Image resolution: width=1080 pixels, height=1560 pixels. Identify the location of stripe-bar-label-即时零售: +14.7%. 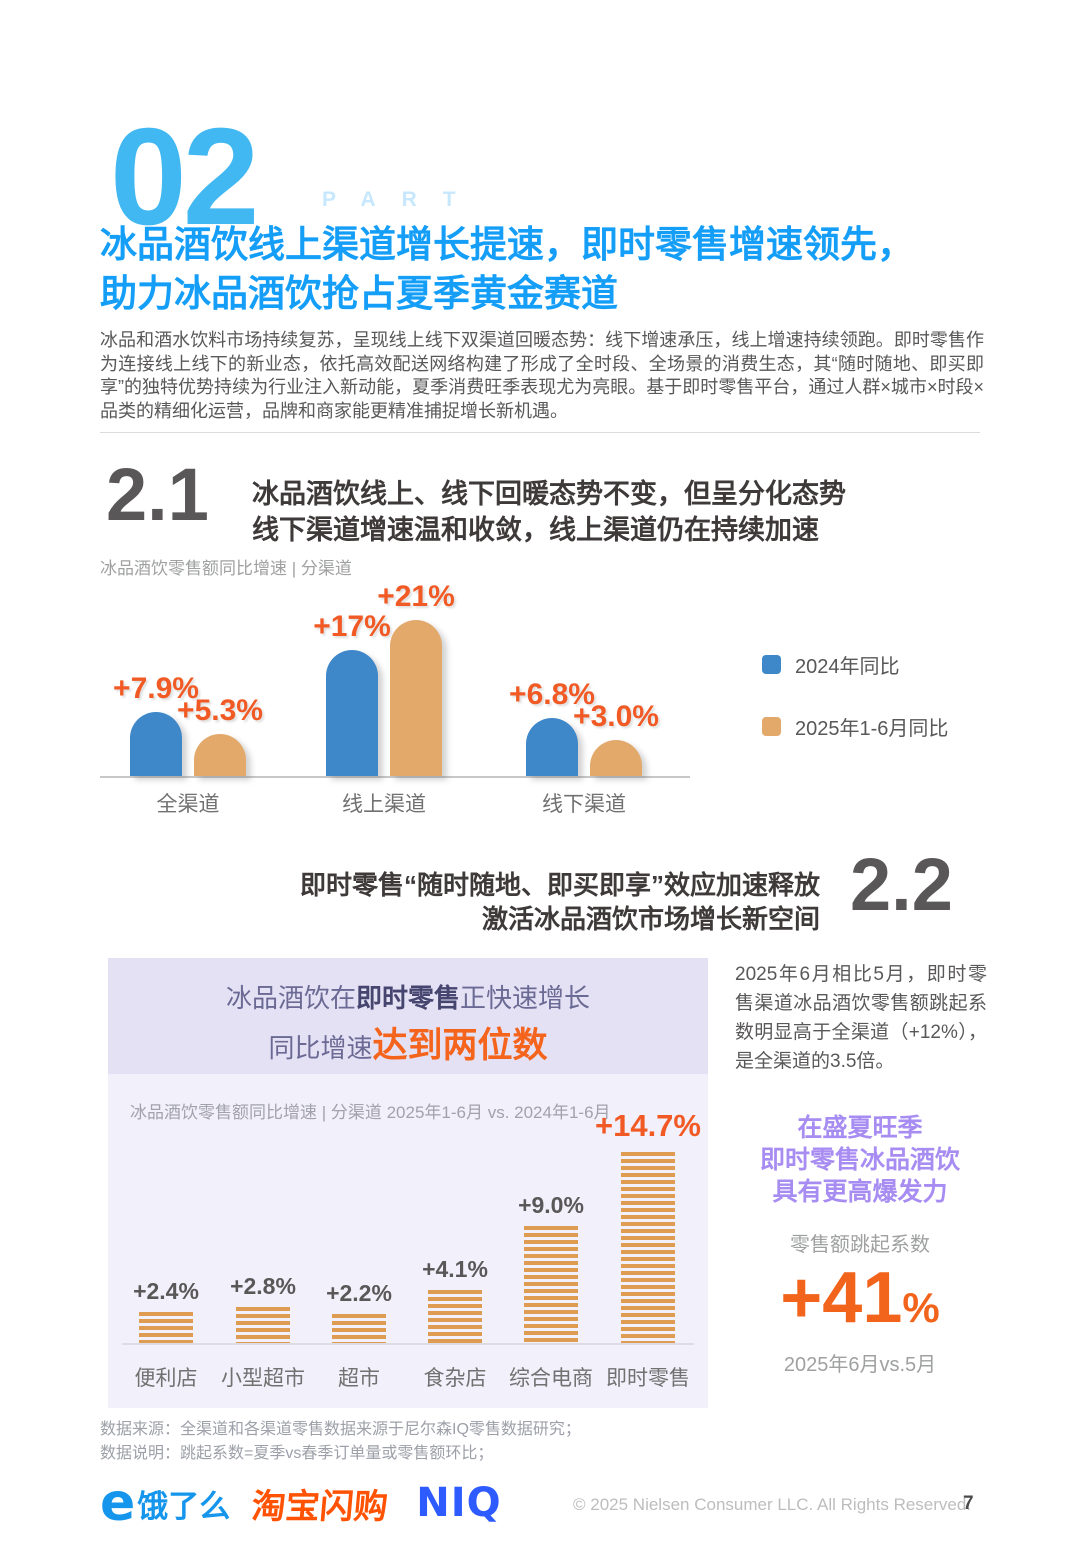
(647, 1125).